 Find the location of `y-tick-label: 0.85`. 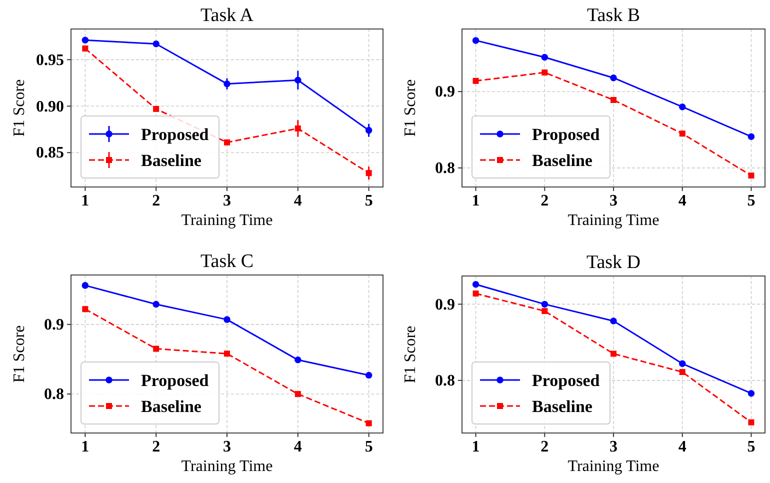

y-tick-label: 0.85 is located at coordinates (50, 153).